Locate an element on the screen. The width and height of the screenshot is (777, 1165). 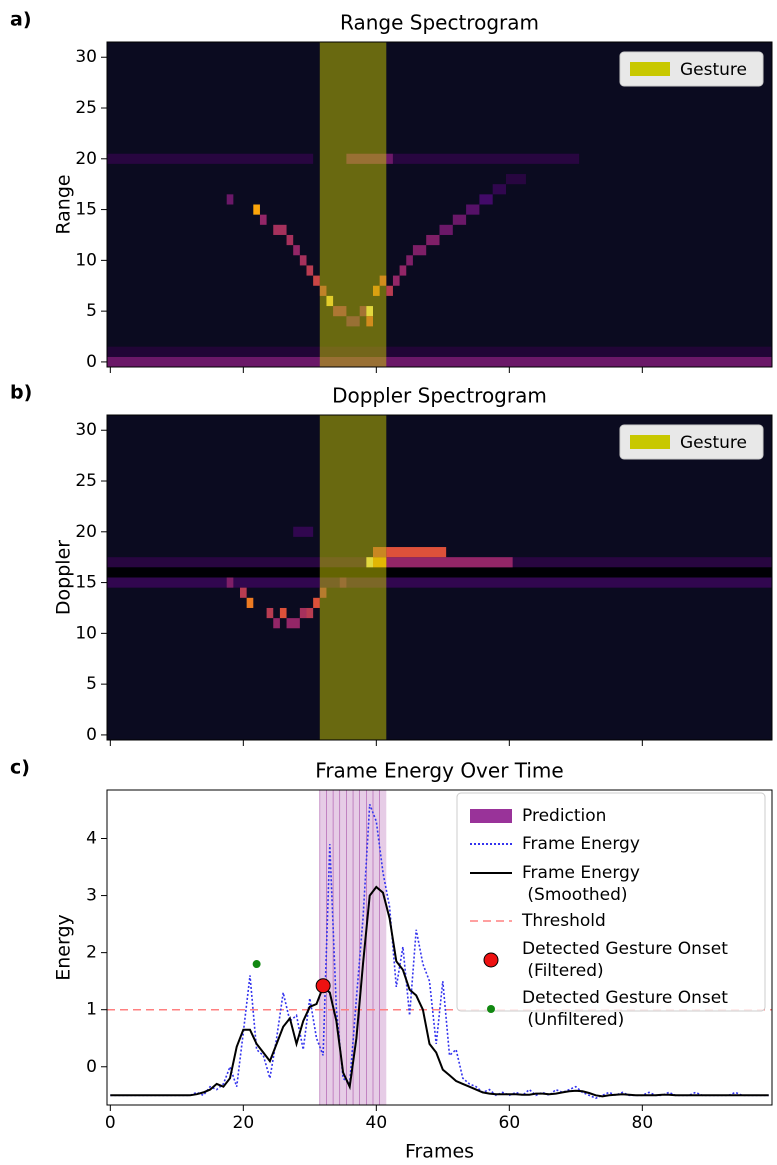
x-tick-label: 20 is located at coordinates (244, 1123).